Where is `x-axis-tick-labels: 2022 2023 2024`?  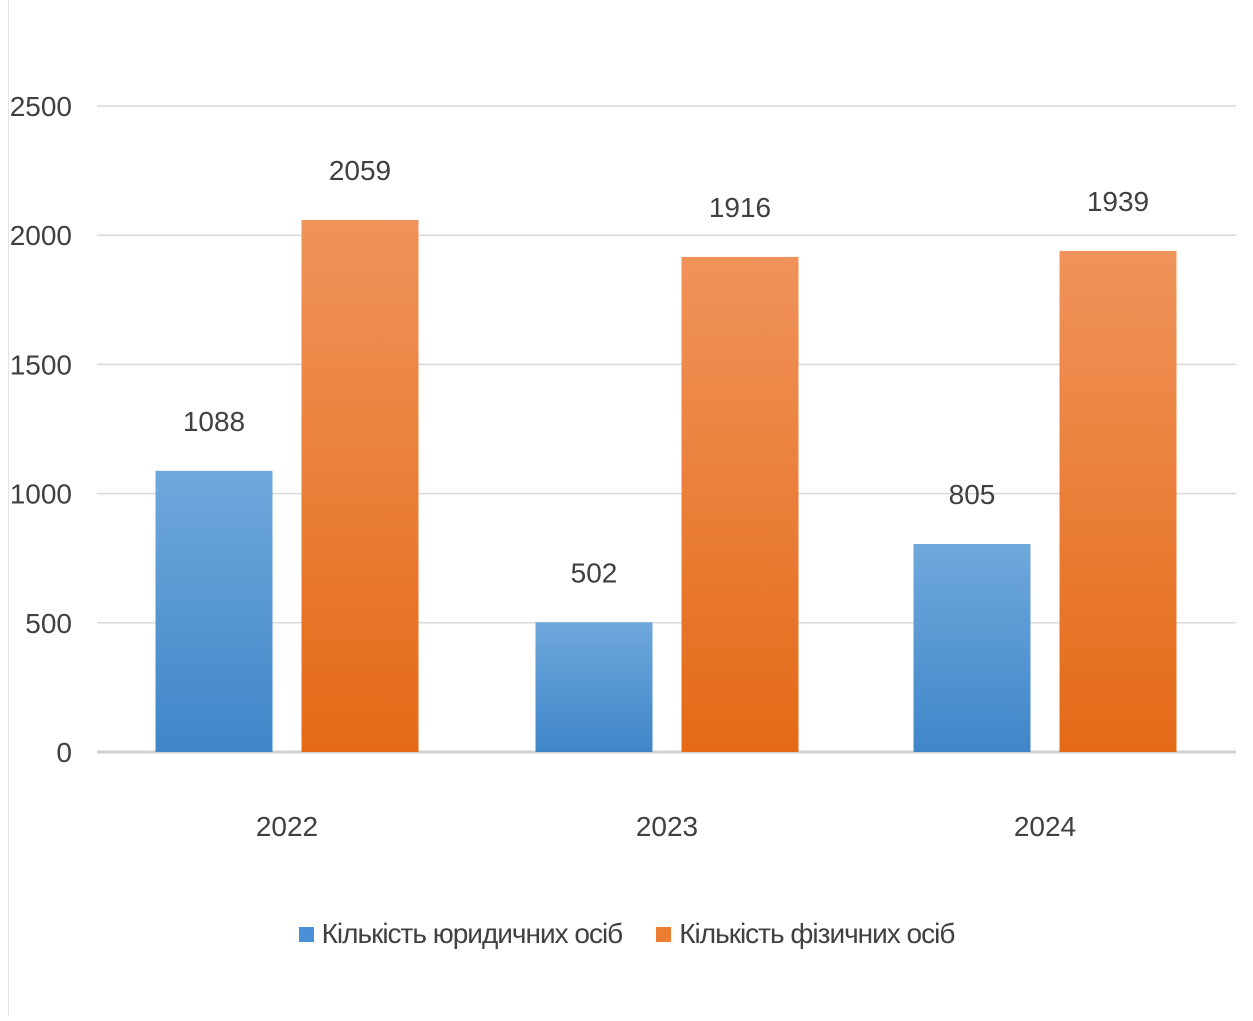
x-axis-tick-labels: 2022 2023 2024 is located at coordinates (666, 826).